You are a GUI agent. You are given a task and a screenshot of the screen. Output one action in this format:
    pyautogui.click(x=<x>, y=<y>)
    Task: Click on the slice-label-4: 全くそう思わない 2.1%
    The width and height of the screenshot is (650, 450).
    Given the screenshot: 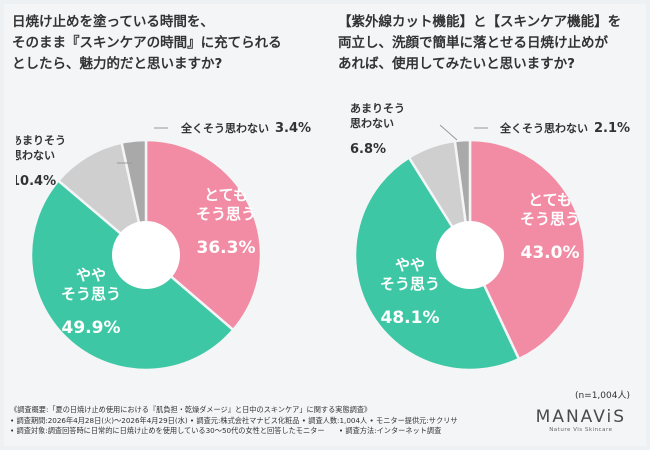 What is the action you would take?
    pyautogui.click(x=564, y=128)
    